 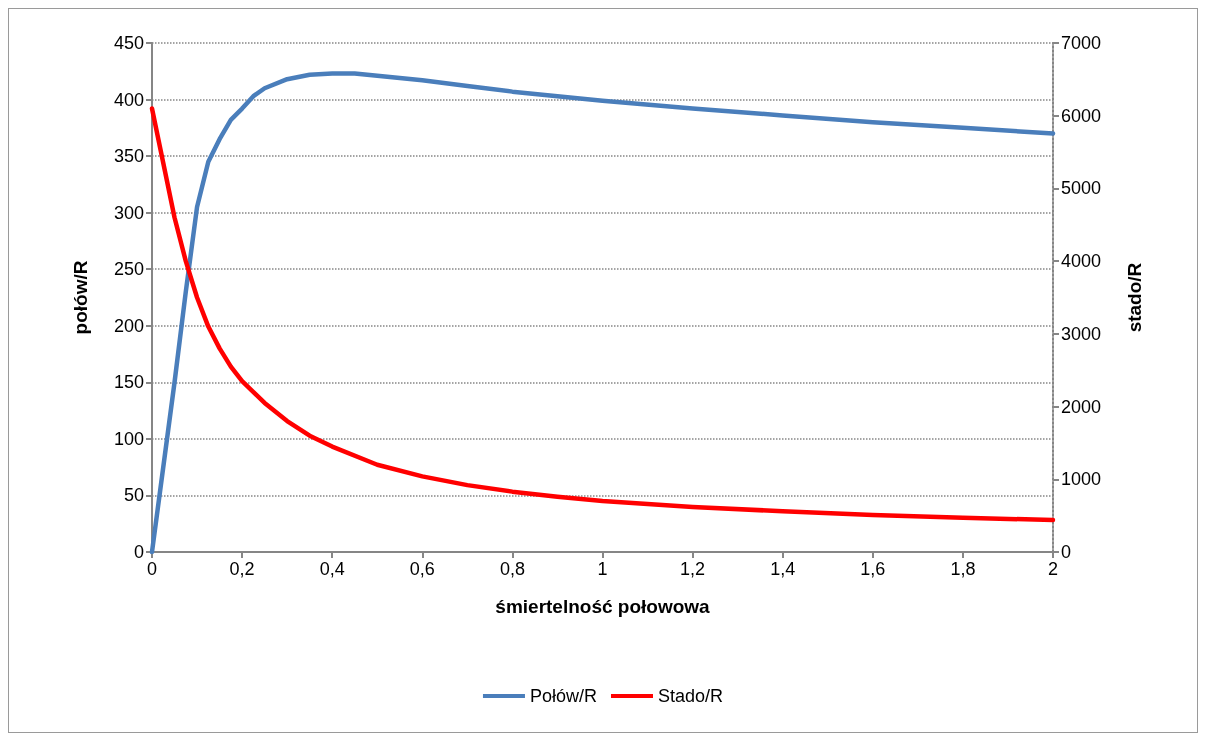 What do you see at coordinates (128, 325) in the screenshot?
I see `y-tick-label: 200` at bounding box center [128, 325].